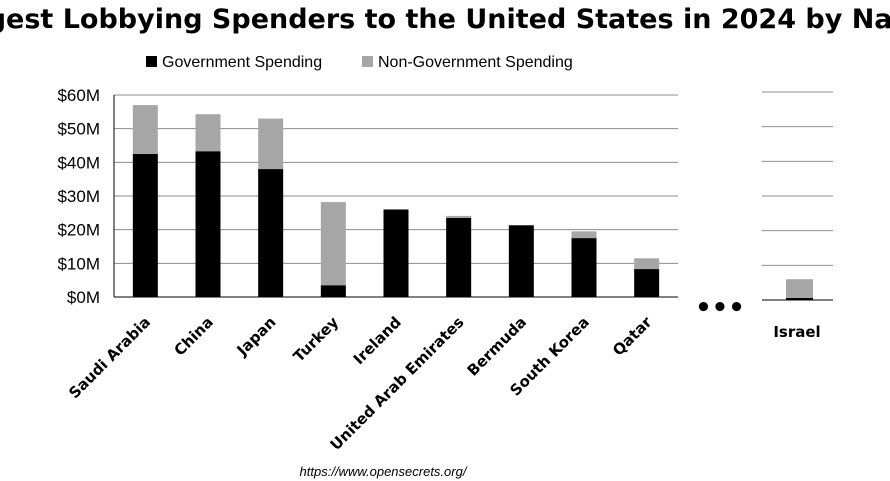 Image resolution: width=890 pixels, height=481 pixels. Describe the element at coordinates (271, 144) in the screenshot. I see `bar-japan-non-government-spending` at that location.